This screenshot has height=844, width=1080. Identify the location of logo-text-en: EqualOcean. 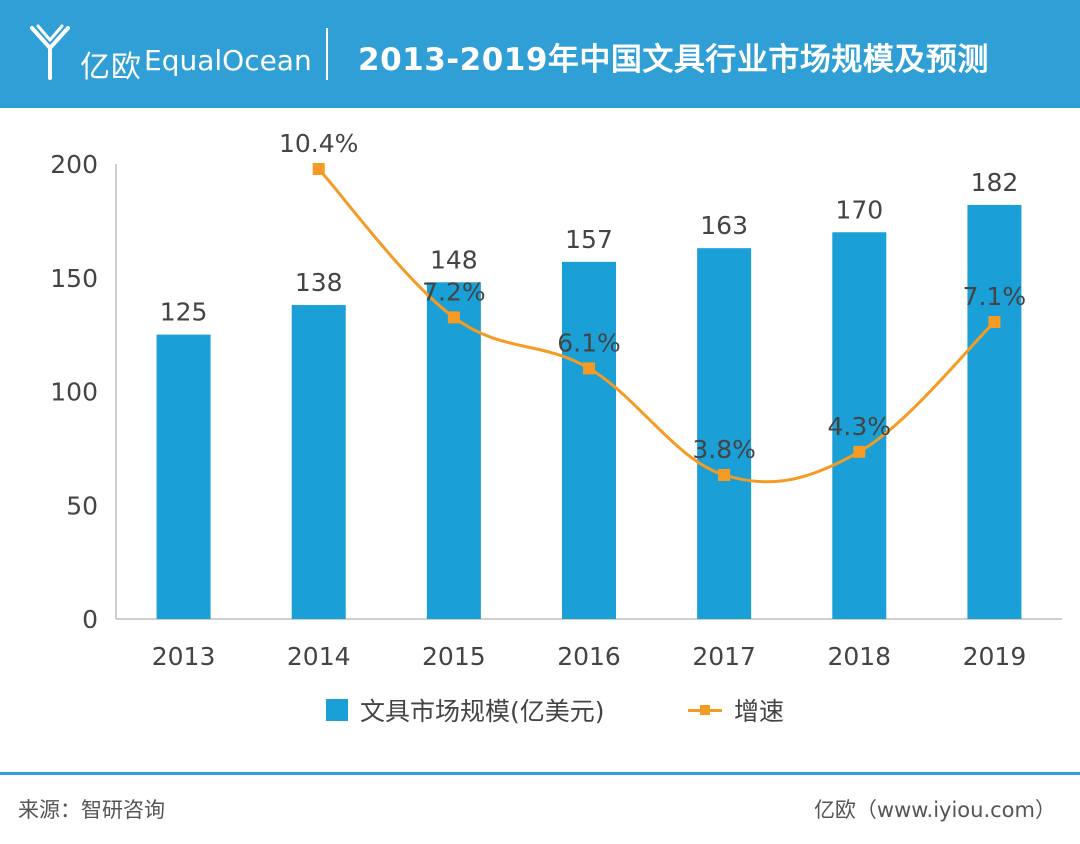
(228, 60).